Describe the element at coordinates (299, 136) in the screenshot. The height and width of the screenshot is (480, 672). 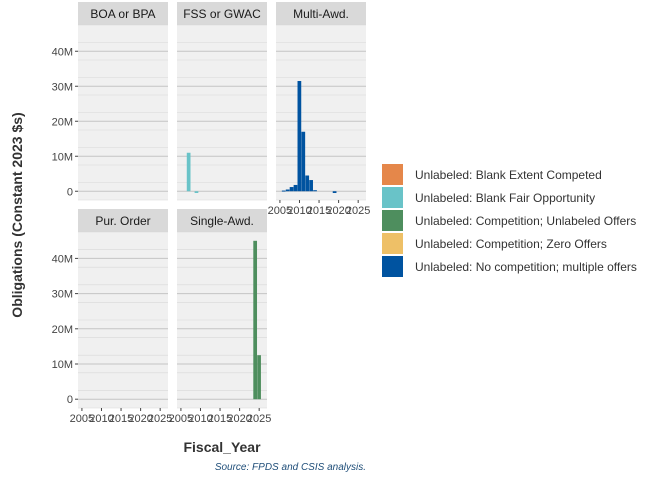
I see `bar-2010` at that location.